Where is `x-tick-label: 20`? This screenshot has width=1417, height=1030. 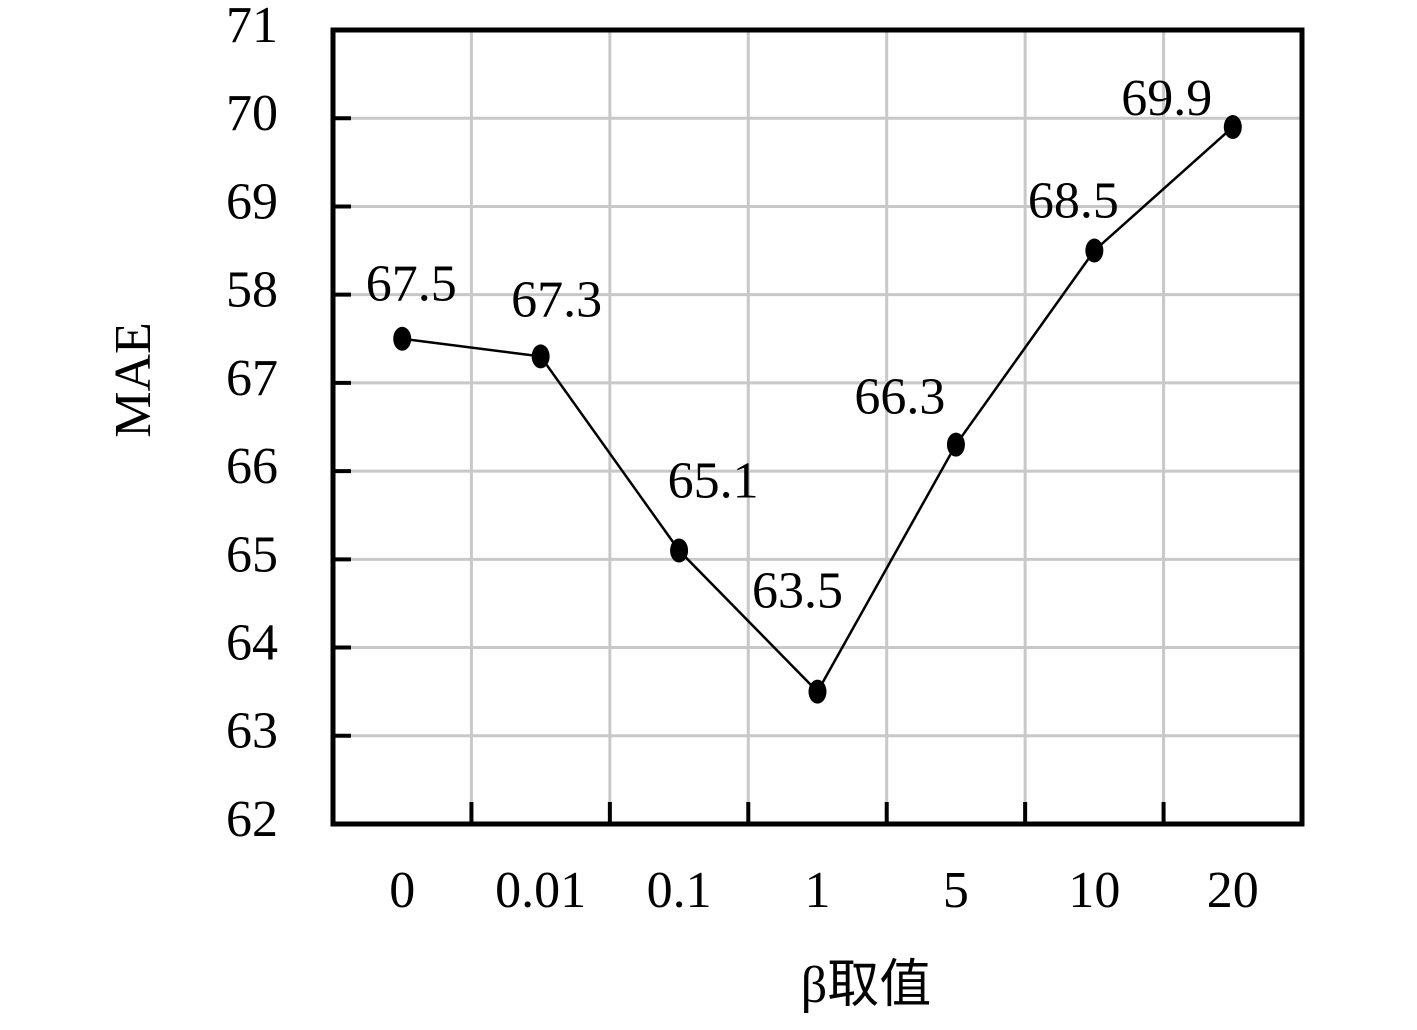 x-tick-label: 20 is located at coordinates (1233, 890).